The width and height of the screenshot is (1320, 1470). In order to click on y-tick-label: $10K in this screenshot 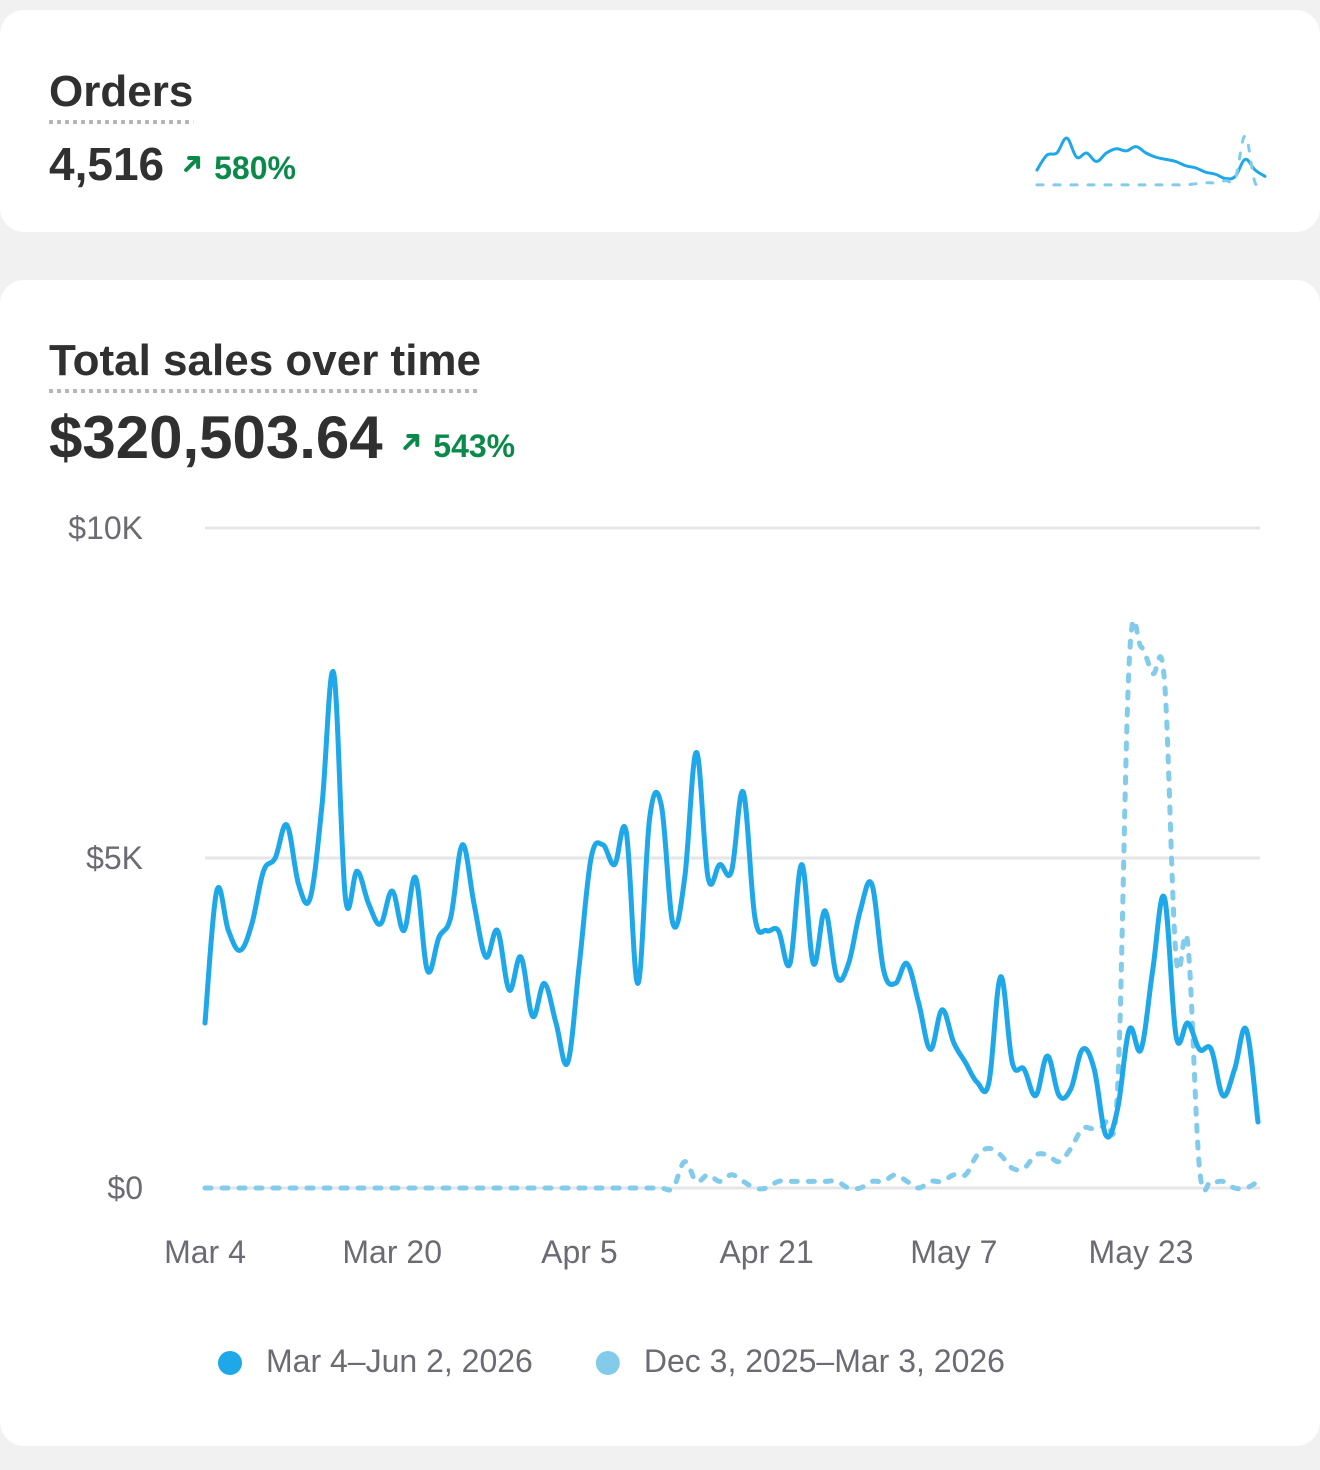, I will do `click(105, 528)`.